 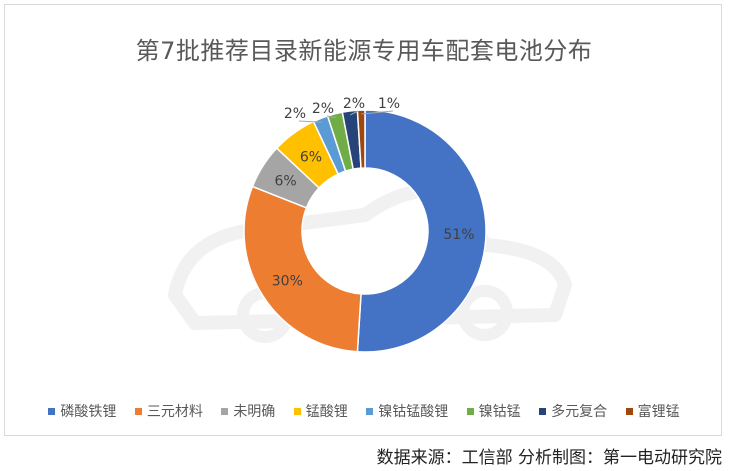 What do you see at coordinates (254, 412) in the screenshot?
I see `legend-label: 未明确` at bounding box center [254, 412].